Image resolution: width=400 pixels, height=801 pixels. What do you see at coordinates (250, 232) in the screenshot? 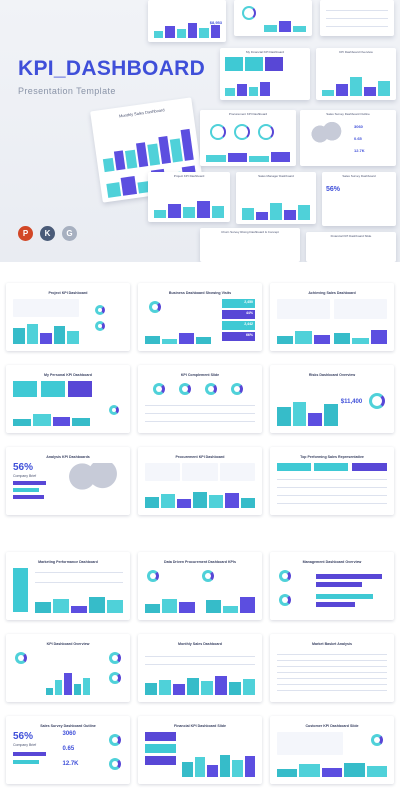
I see `preview-title: Churn Survey Rising Dashboard & Concept` at bounding box center [250, 232].